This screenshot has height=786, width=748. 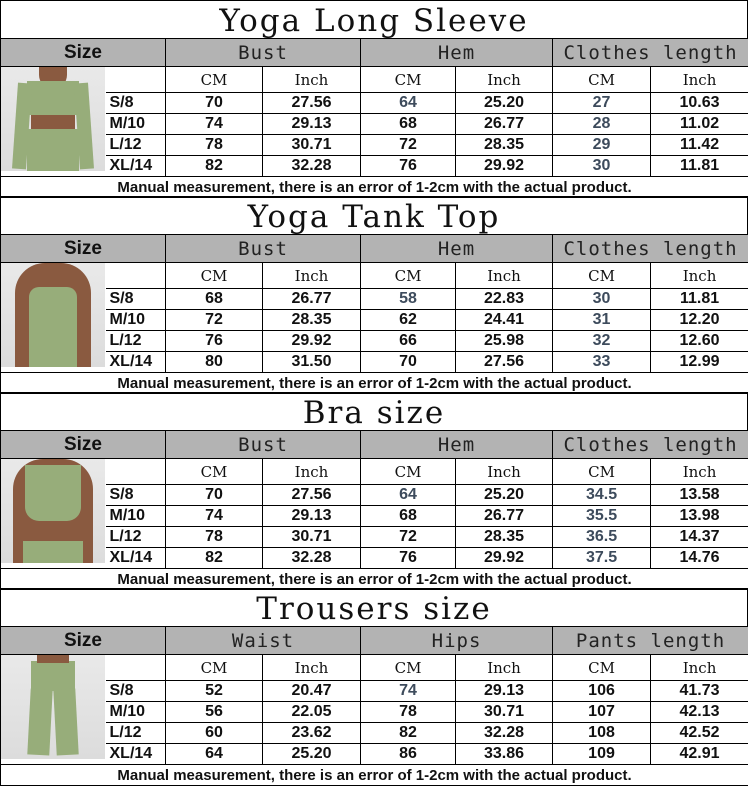 I want to click on measurement-cell: 60, so click(x=214, y=733).